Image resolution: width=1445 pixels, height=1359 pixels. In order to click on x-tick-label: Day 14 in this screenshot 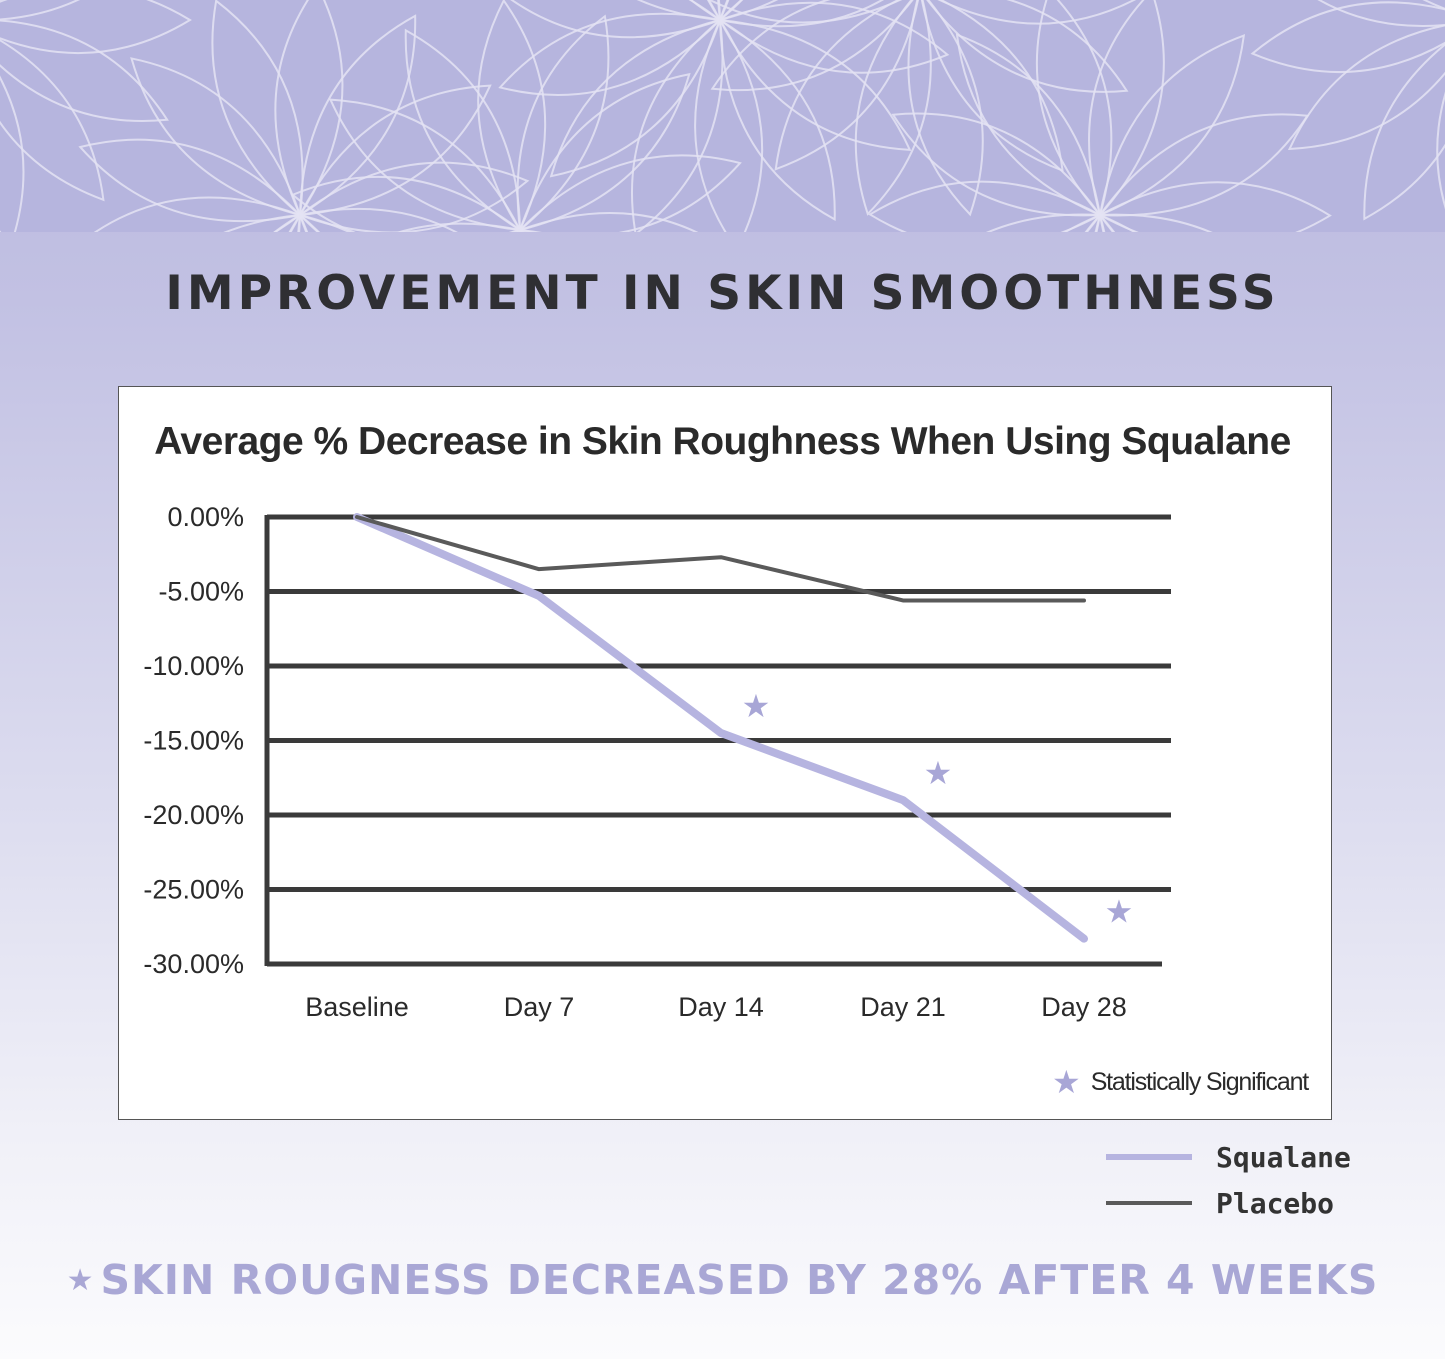, I will do `click(721, 1007)`.